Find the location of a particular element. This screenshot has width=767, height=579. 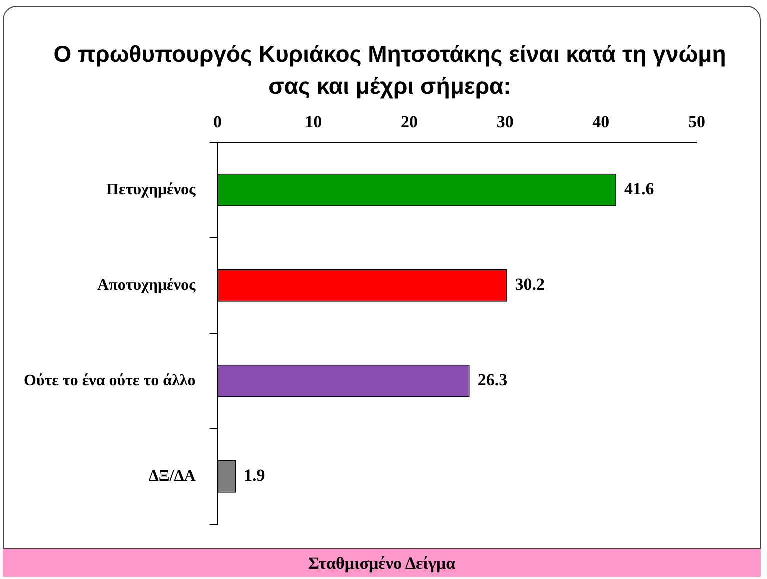

y-tick-label: Ούτε το ένα ούτε το άλλο is located at coordinates (110, 381).